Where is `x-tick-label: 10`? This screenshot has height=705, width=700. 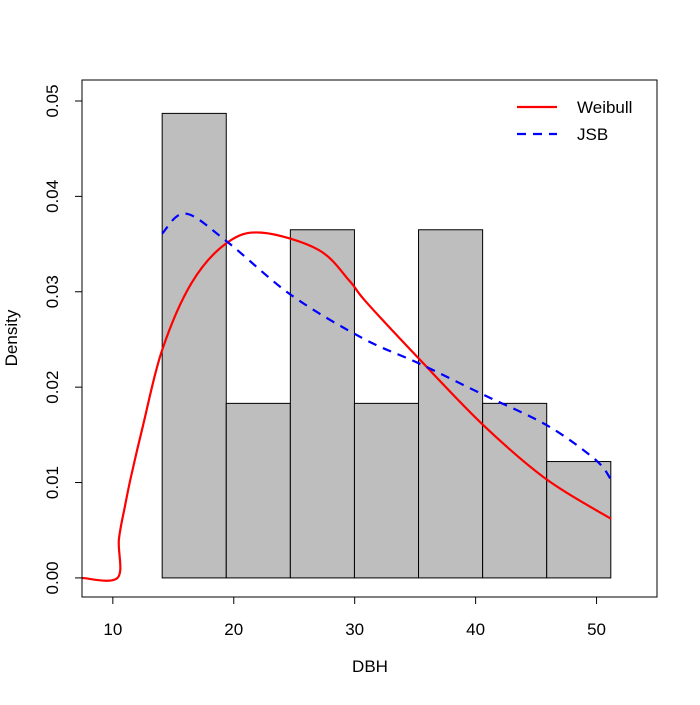
x-tick-label: 10 is located at coordinates (112, 629).